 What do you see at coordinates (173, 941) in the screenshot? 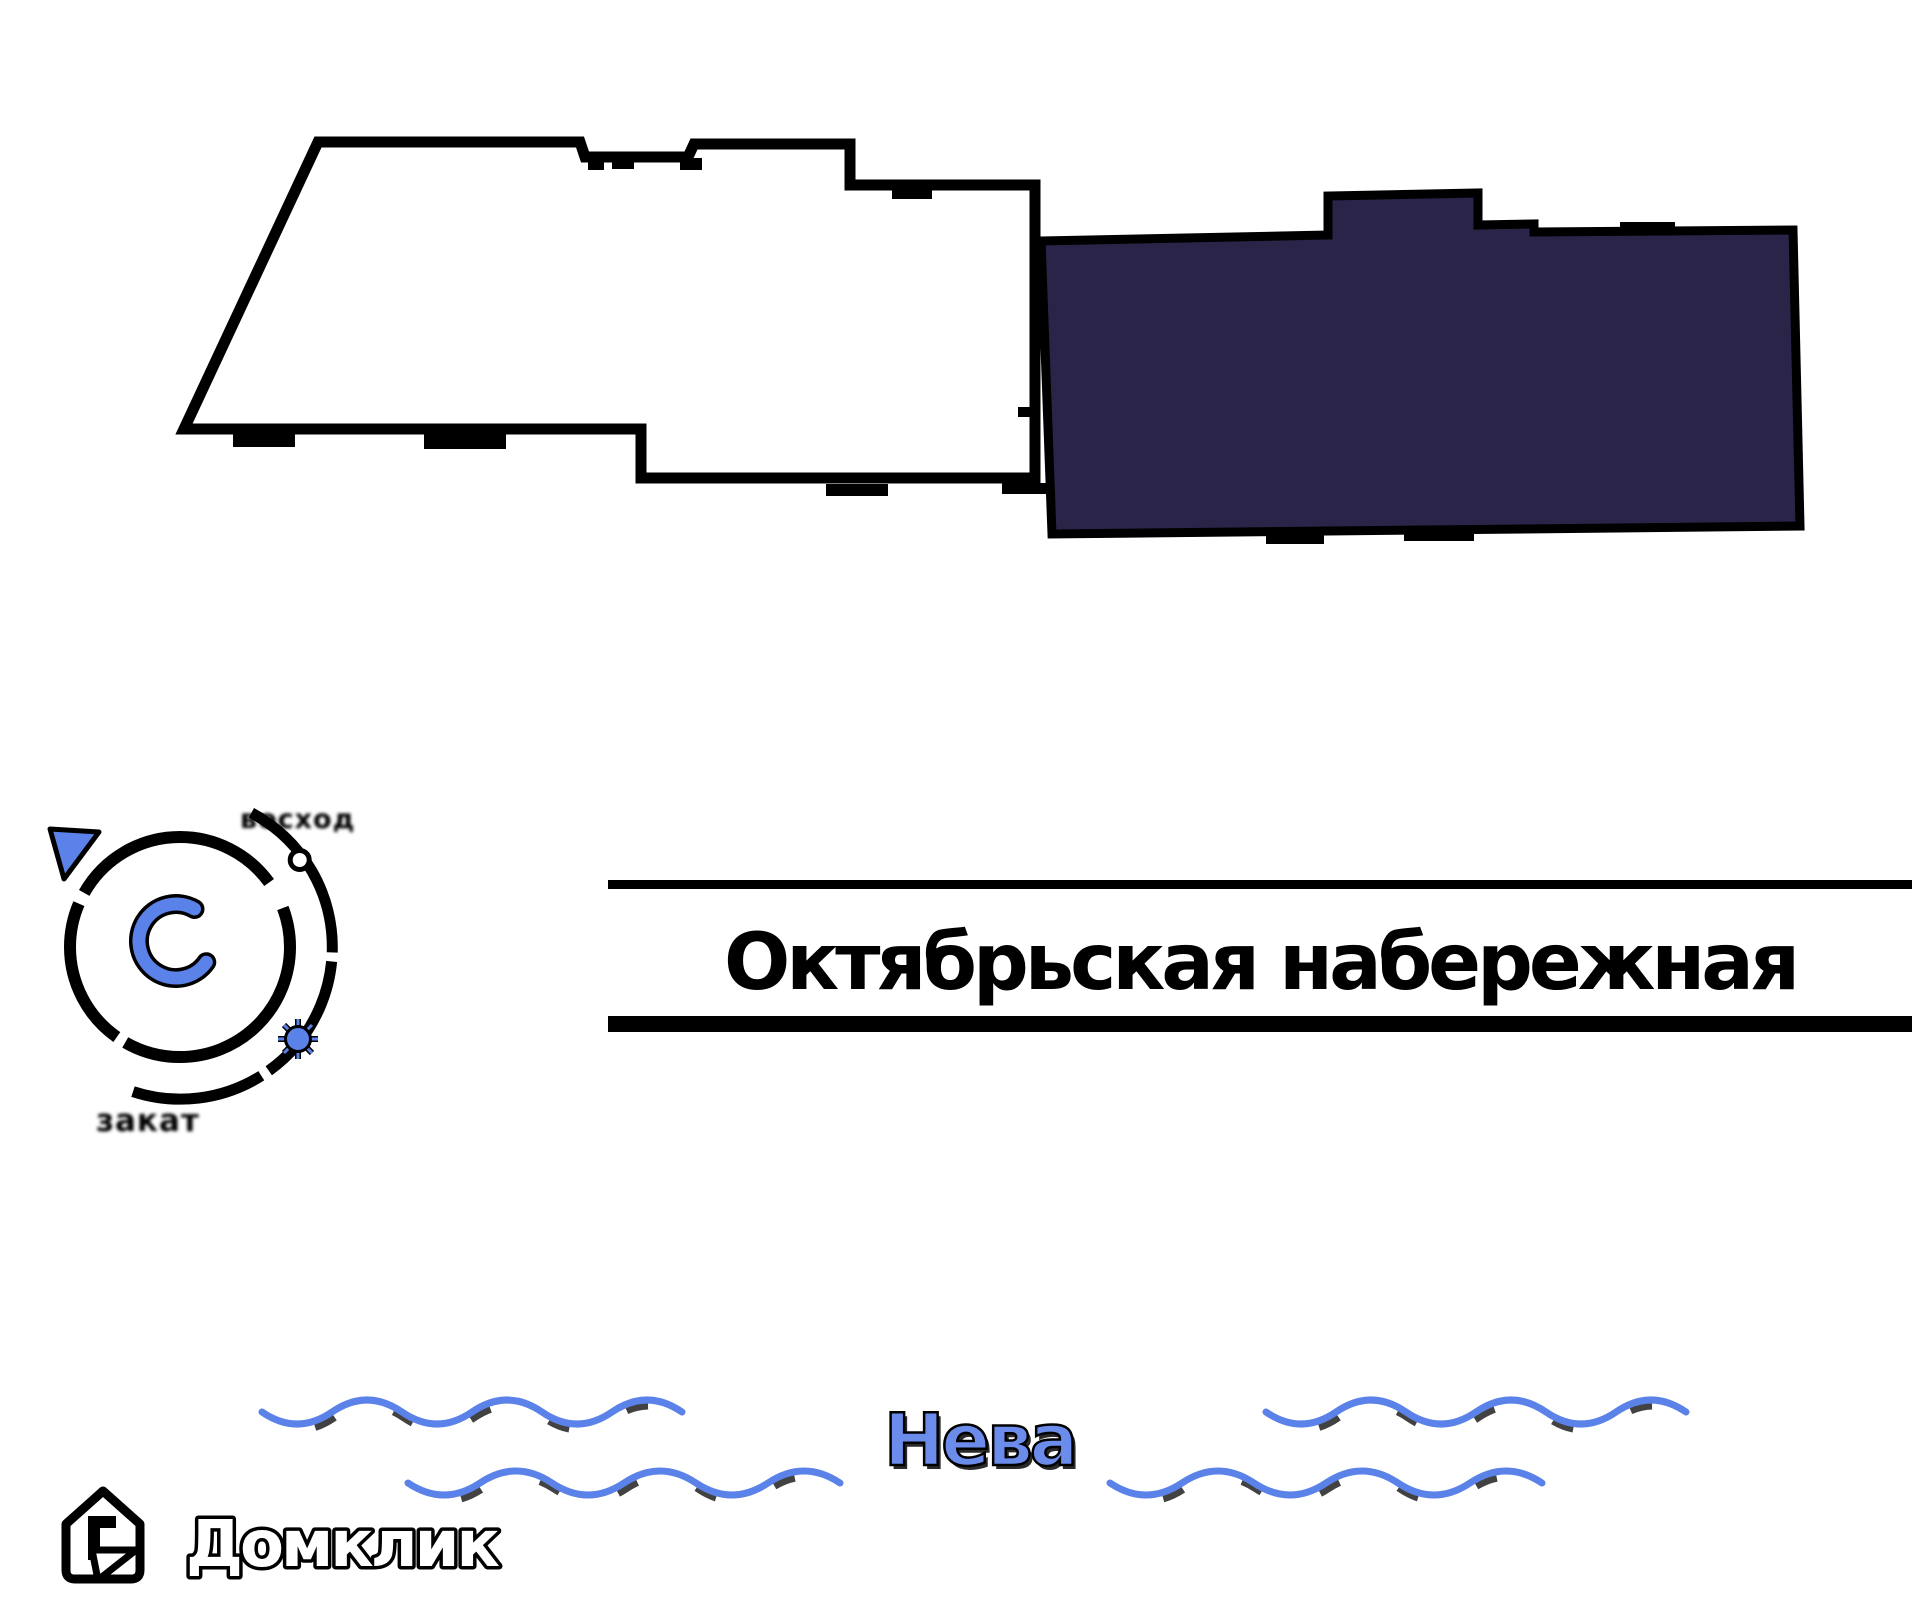
I see `crescent-moon-icon` at bounding box center [173, 941].